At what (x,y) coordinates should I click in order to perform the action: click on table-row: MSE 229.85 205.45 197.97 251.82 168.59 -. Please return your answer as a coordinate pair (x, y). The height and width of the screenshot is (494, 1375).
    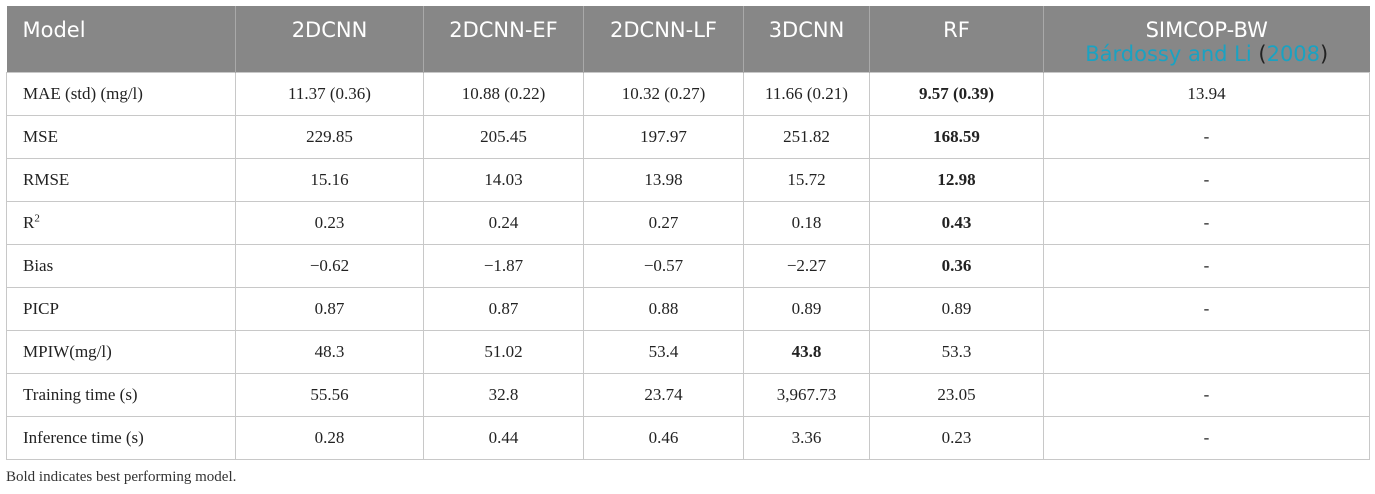
    Looking at the image, I should click on (688, 137).